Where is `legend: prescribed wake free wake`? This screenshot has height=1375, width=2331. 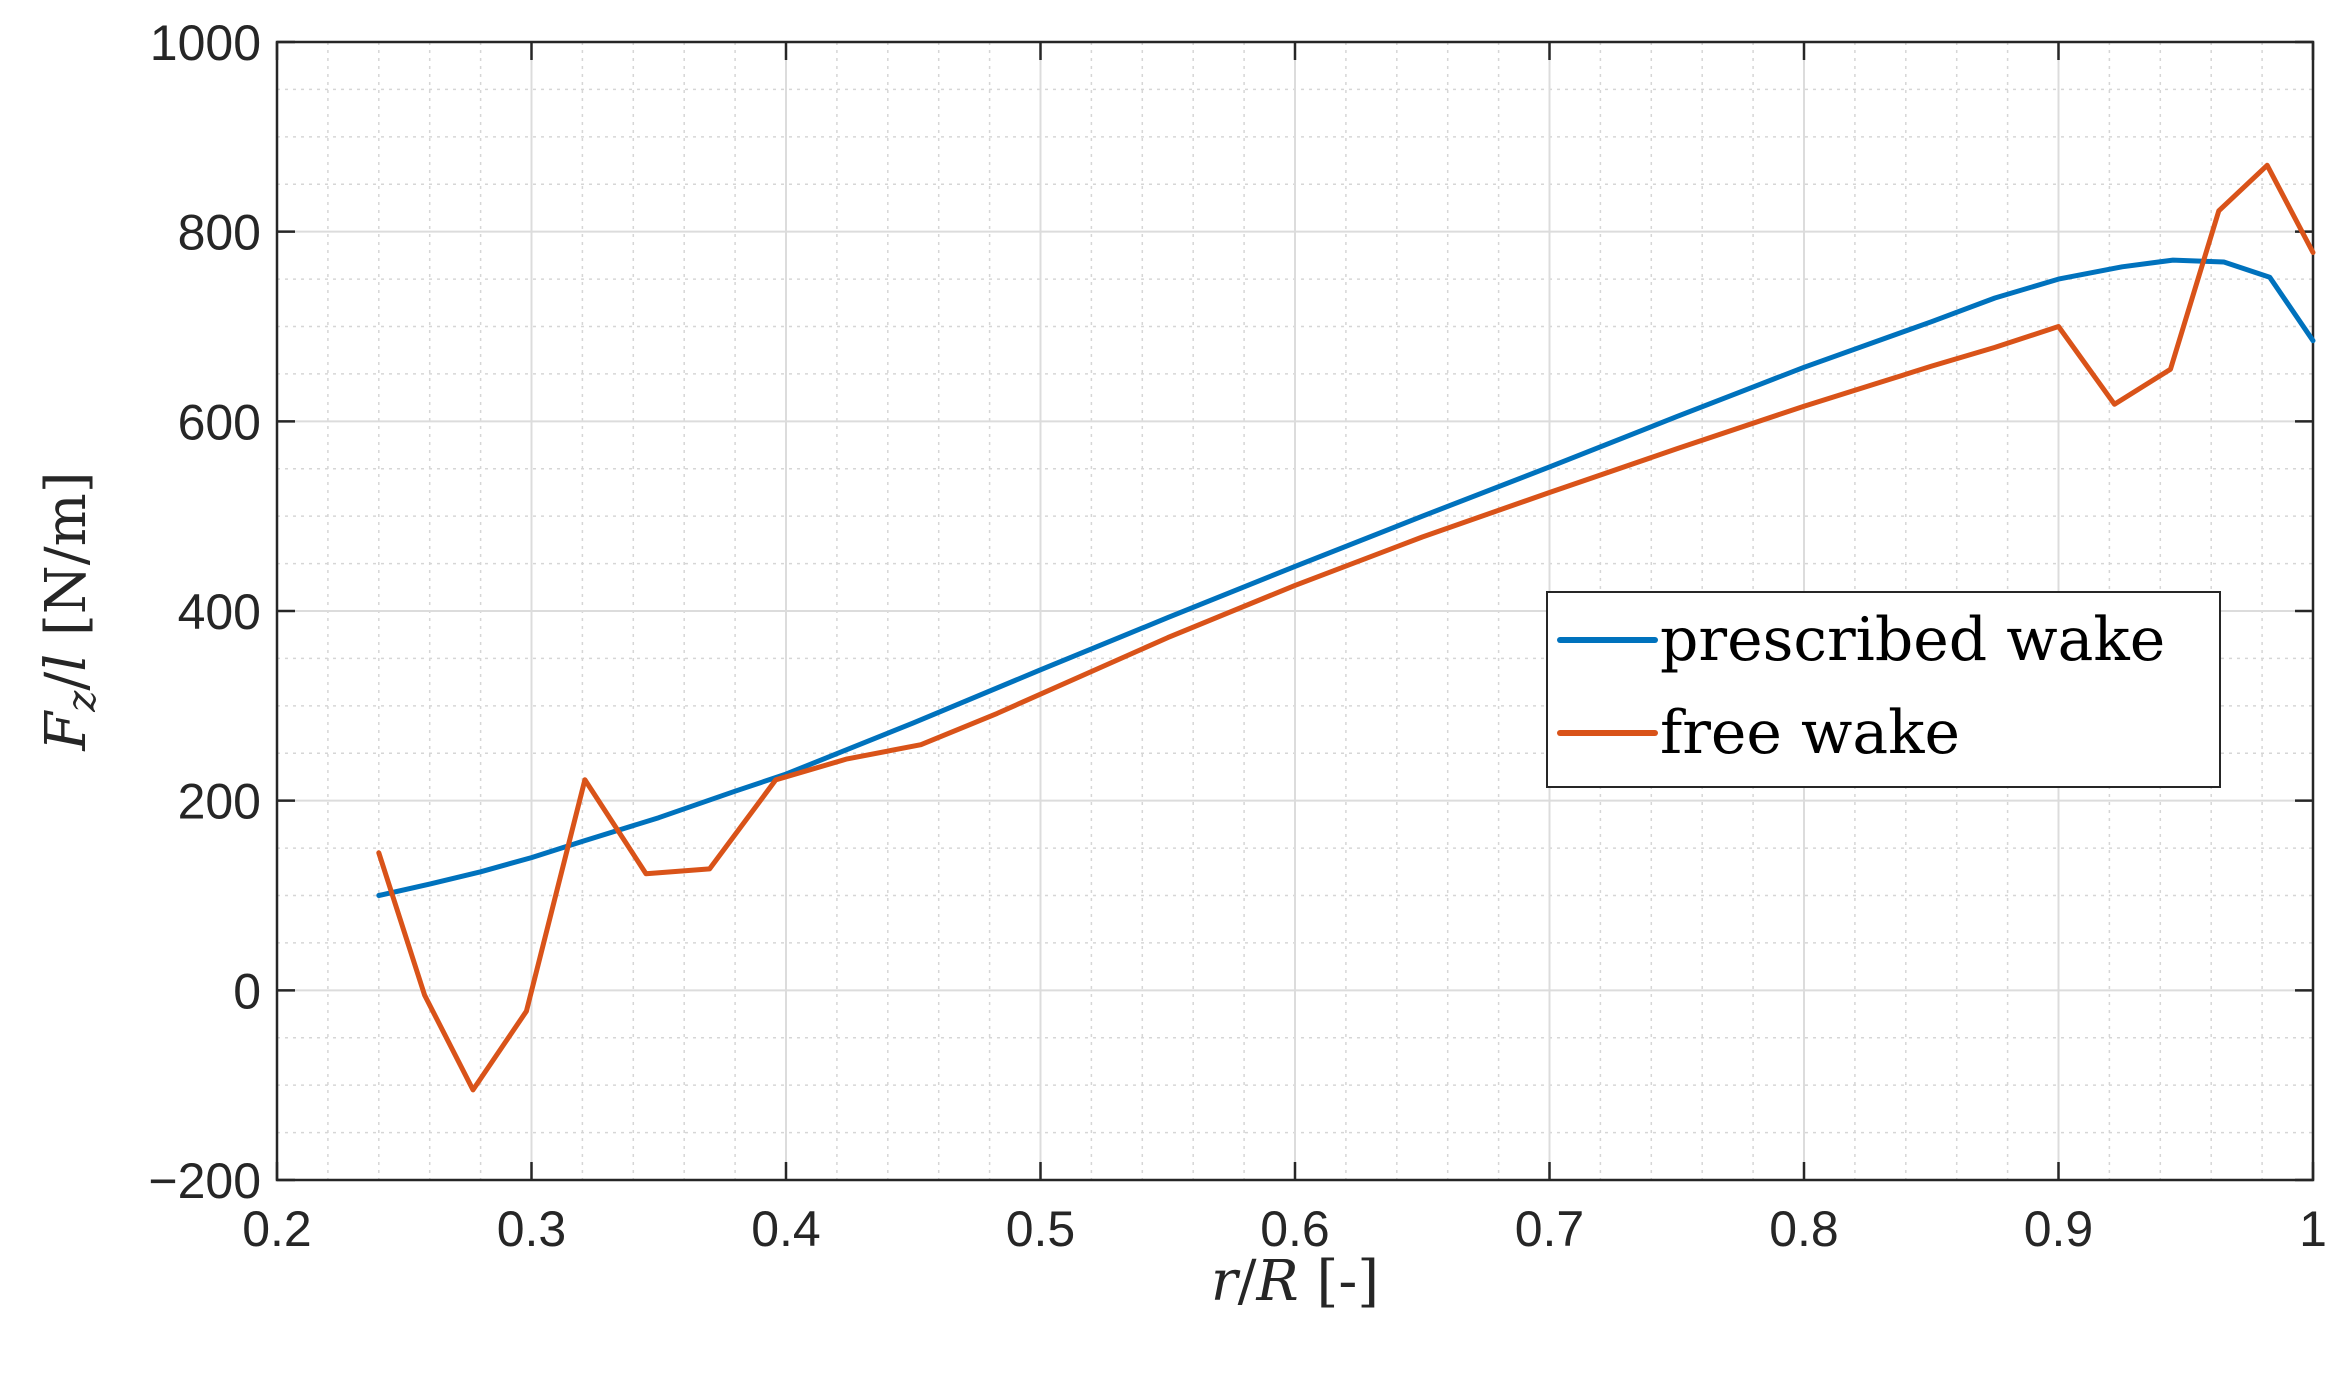
legend: prescribed wake free wake is located at coordinates (1883, 689).